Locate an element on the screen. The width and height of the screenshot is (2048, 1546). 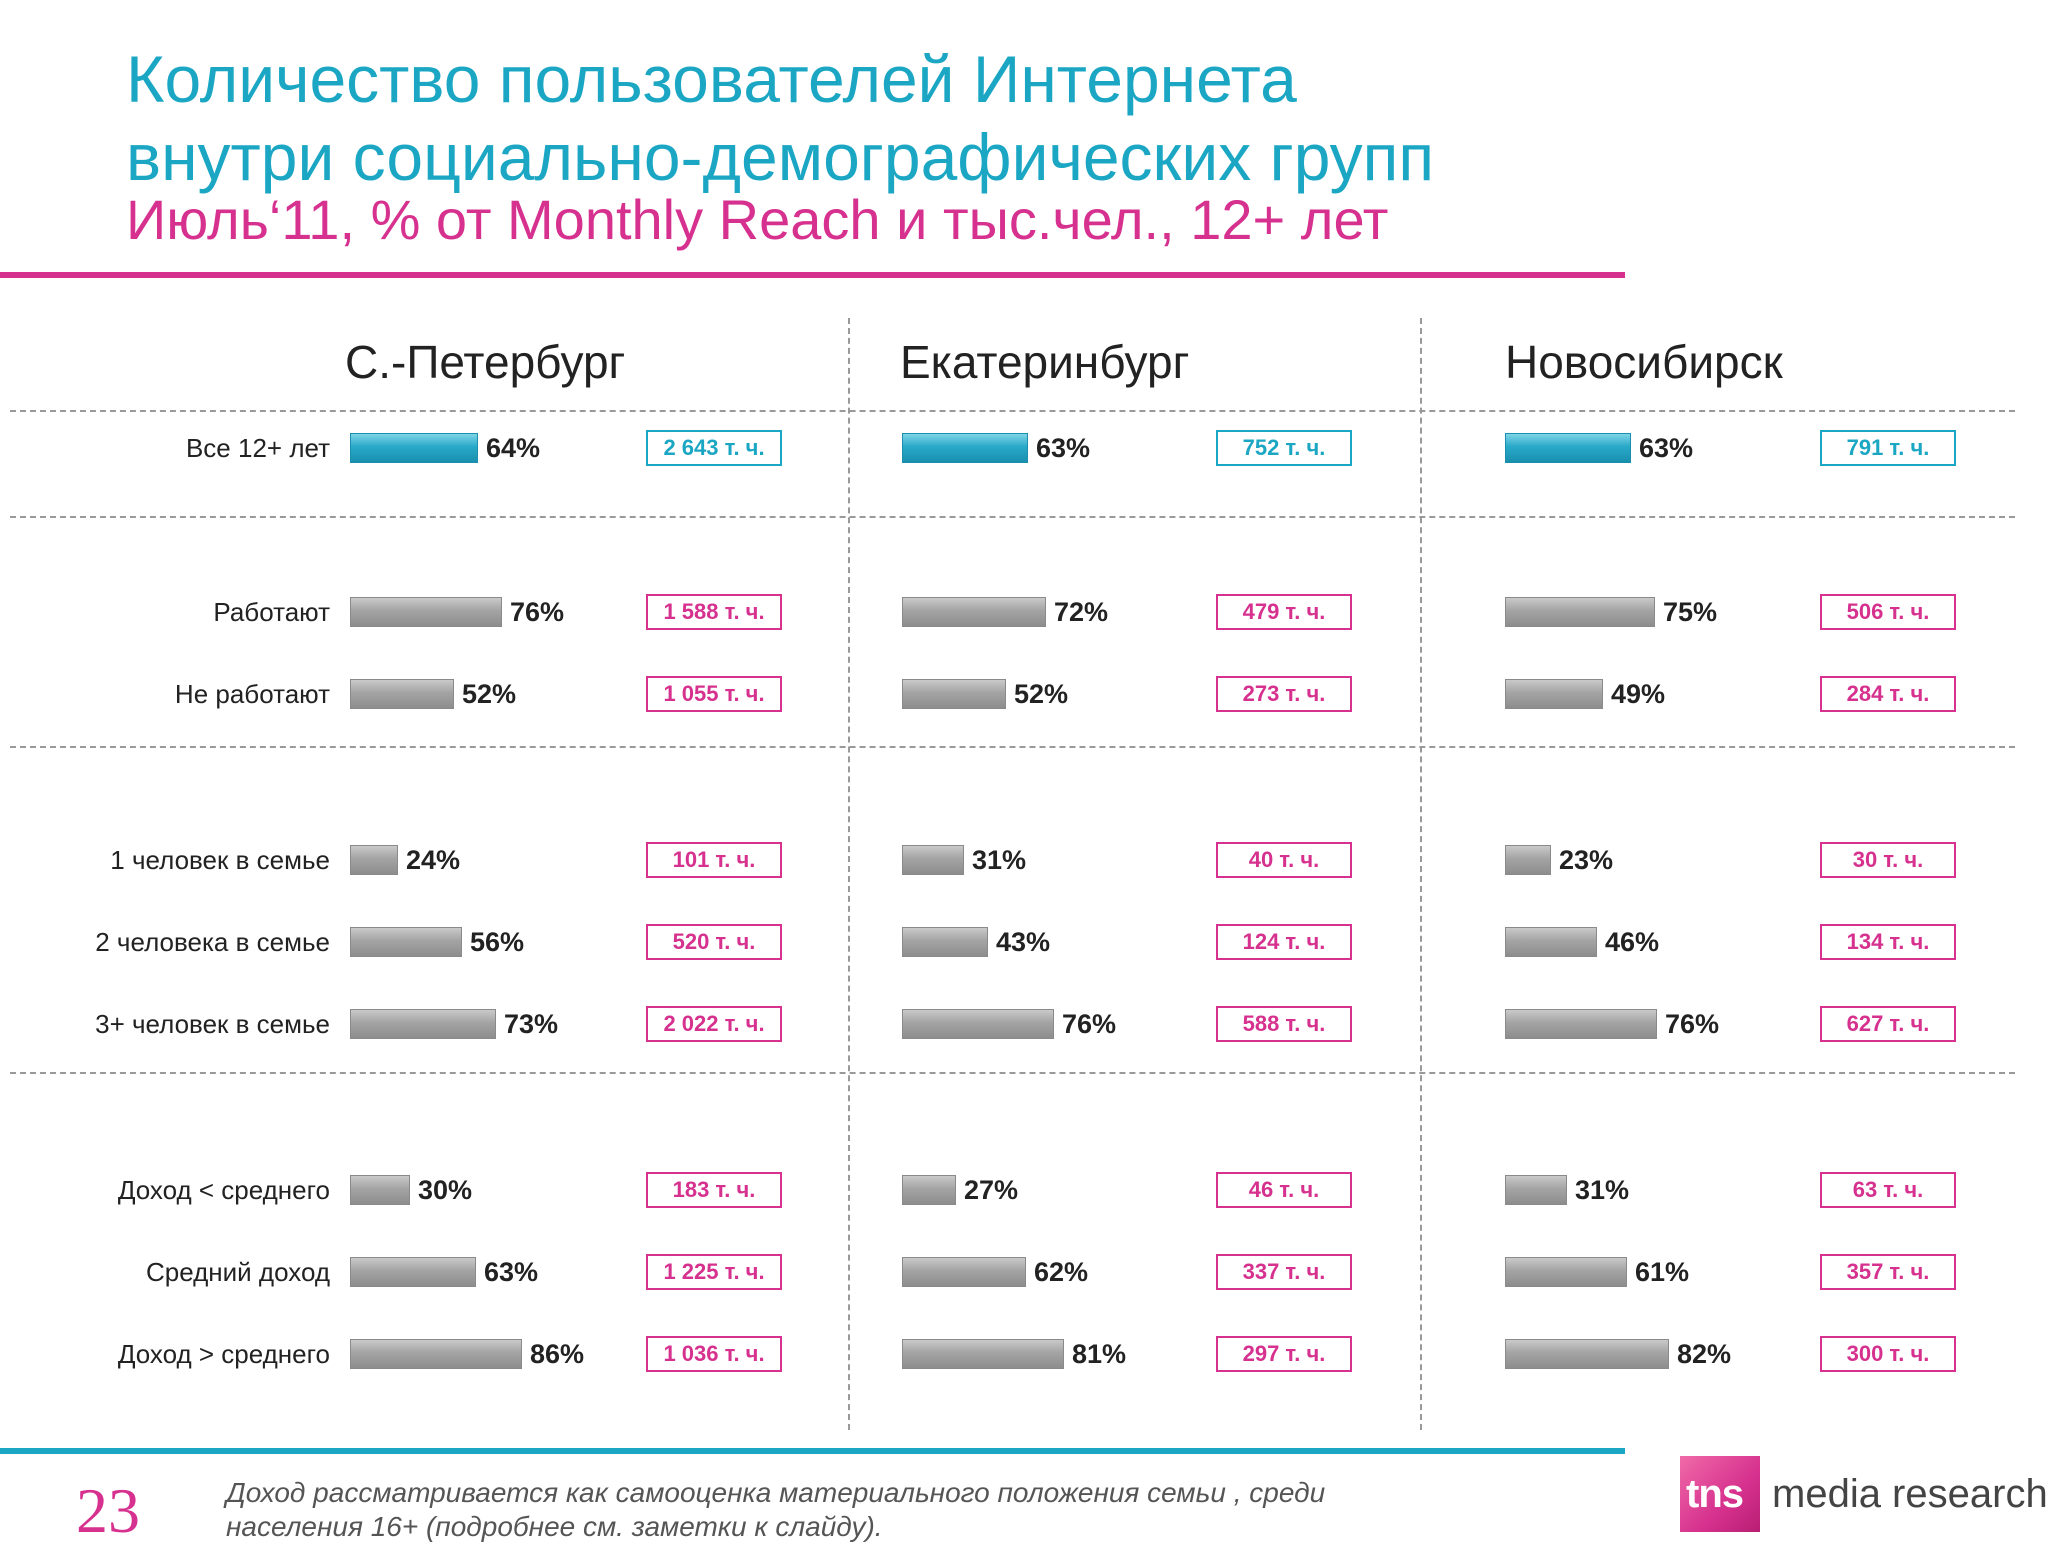
city-header: Екатеринбург is located at coordinates (1045, 362).